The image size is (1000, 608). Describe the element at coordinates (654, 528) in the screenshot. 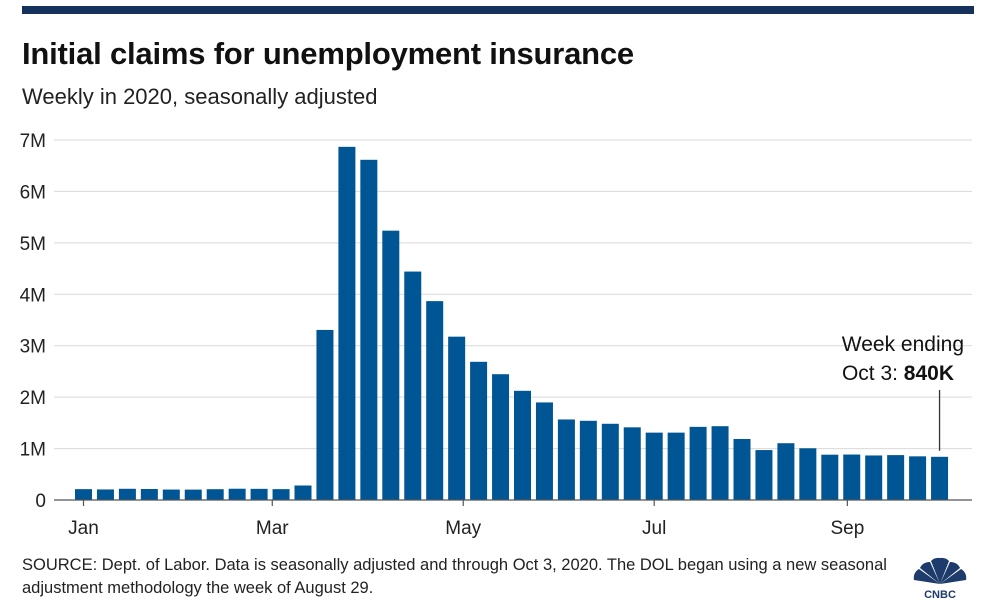

I see `x-tick-label: Jul` at that location.